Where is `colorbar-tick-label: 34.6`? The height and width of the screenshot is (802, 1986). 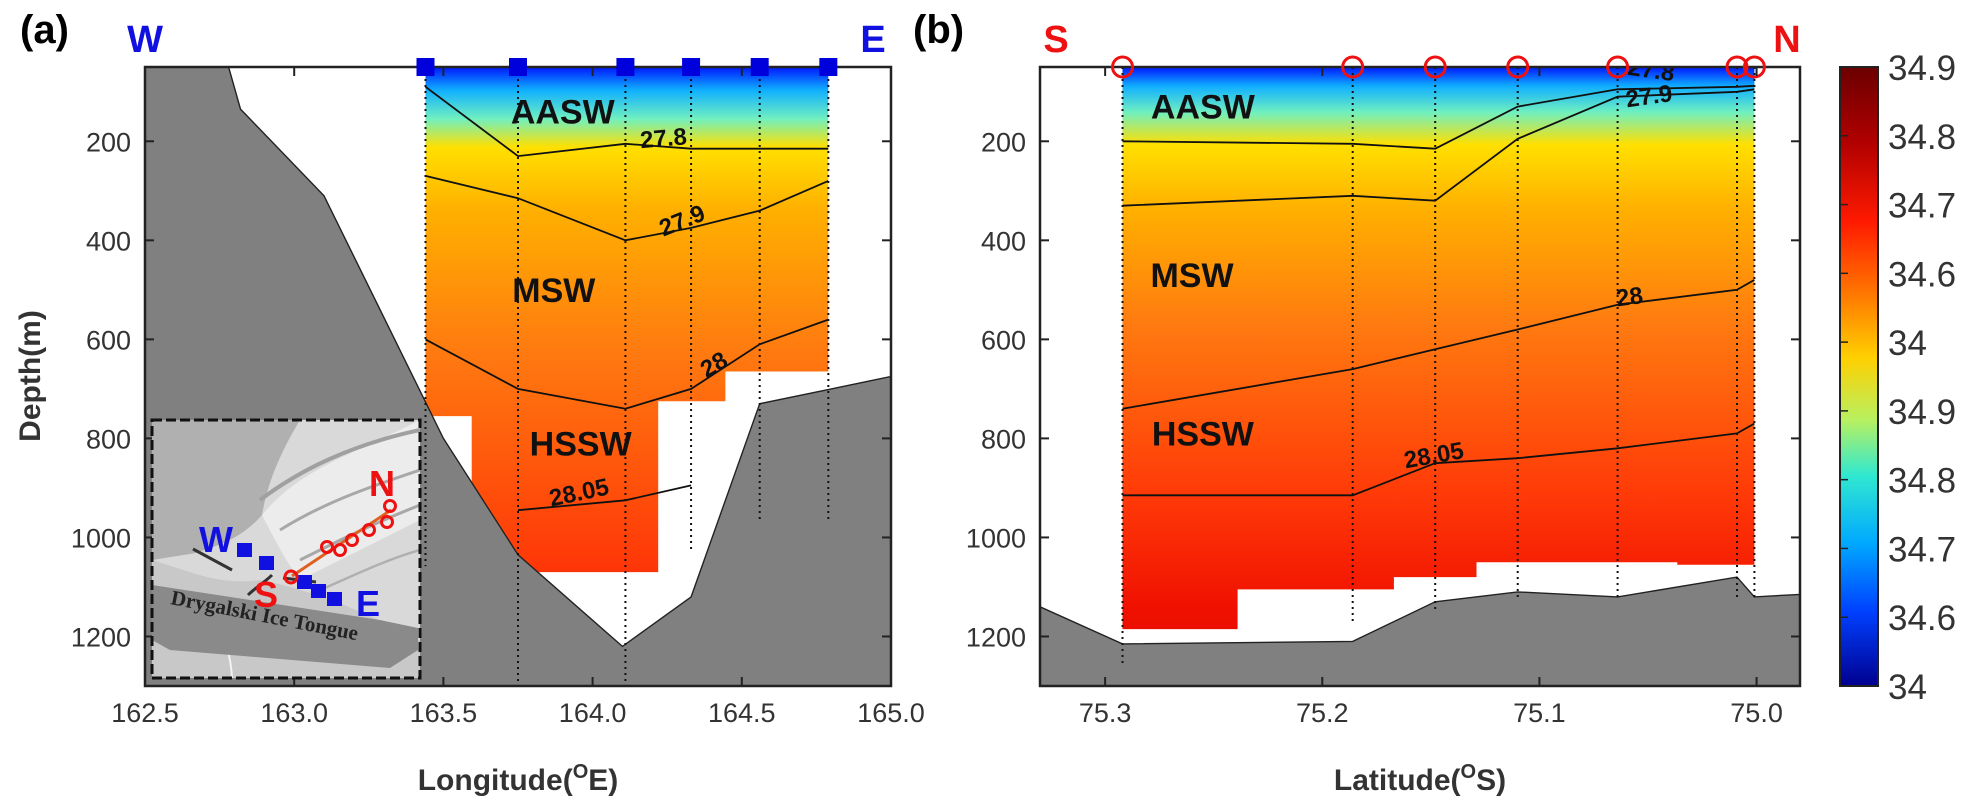 colorbar-tick-label: 34.6 is located at coordinates (1922, 274).